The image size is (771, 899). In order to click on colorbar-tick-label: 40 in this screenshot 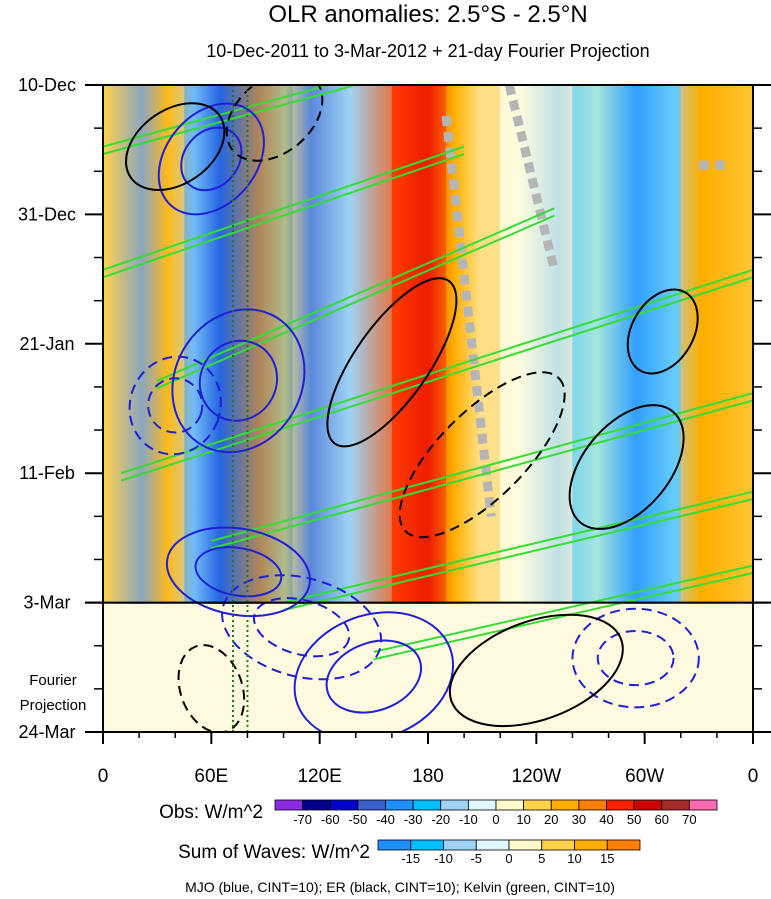, I will do `click(606, 819)`.